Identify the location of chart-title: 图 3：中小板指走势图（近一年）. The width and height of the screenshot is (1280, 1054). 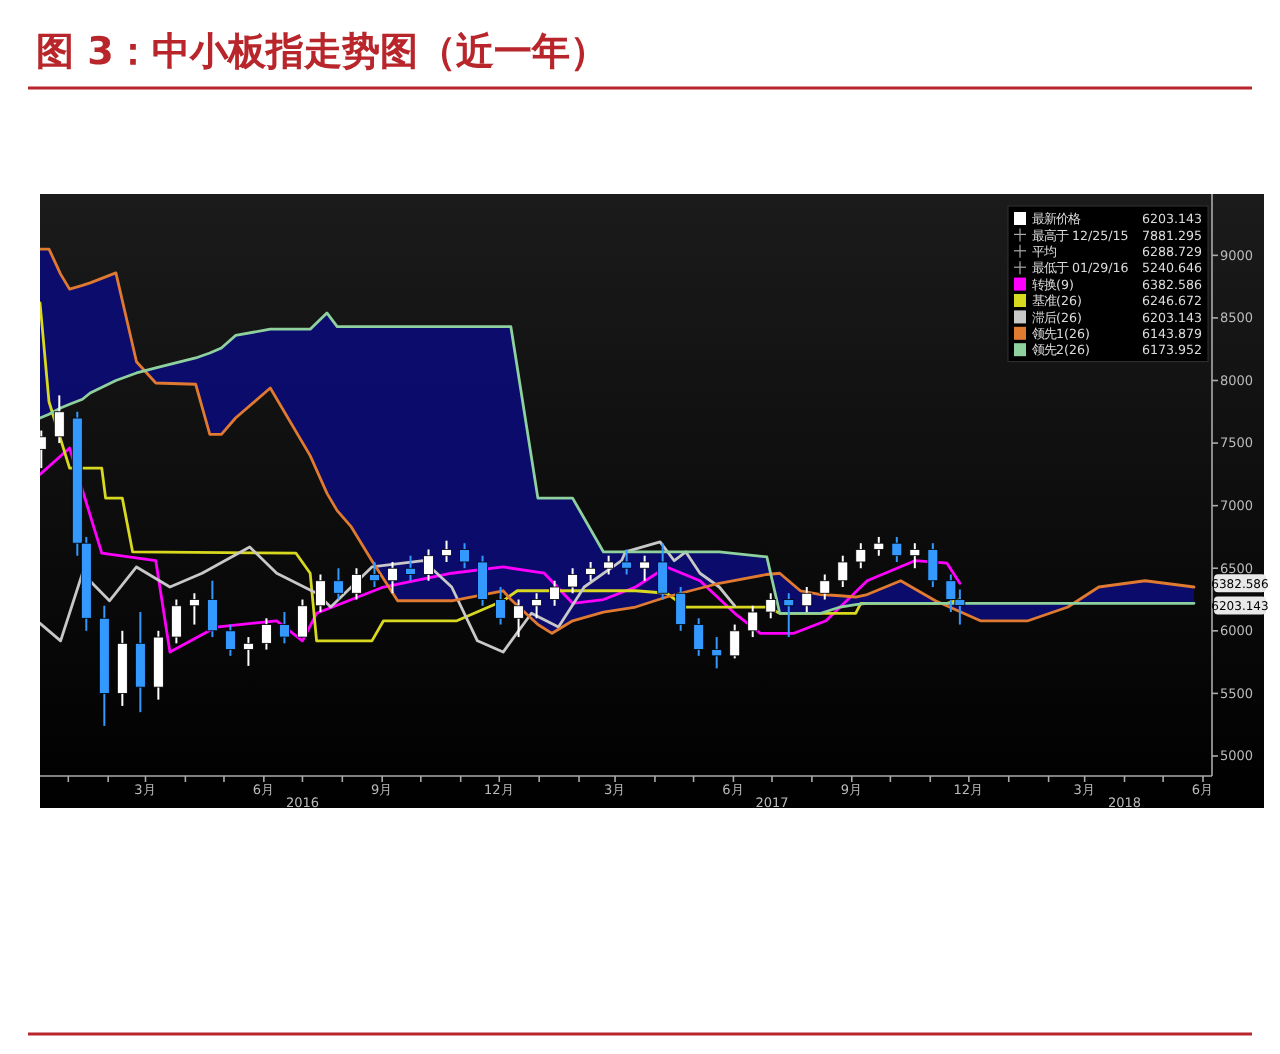
(322, 52).